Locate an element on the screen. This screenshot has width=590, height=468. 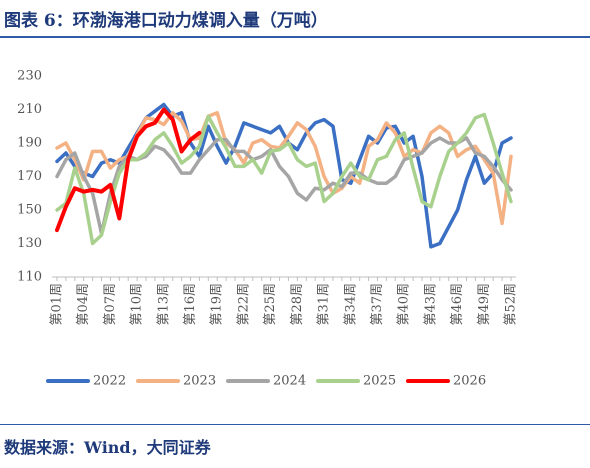
x-tick-label: 第37周 is located at coordinates (377, 304).